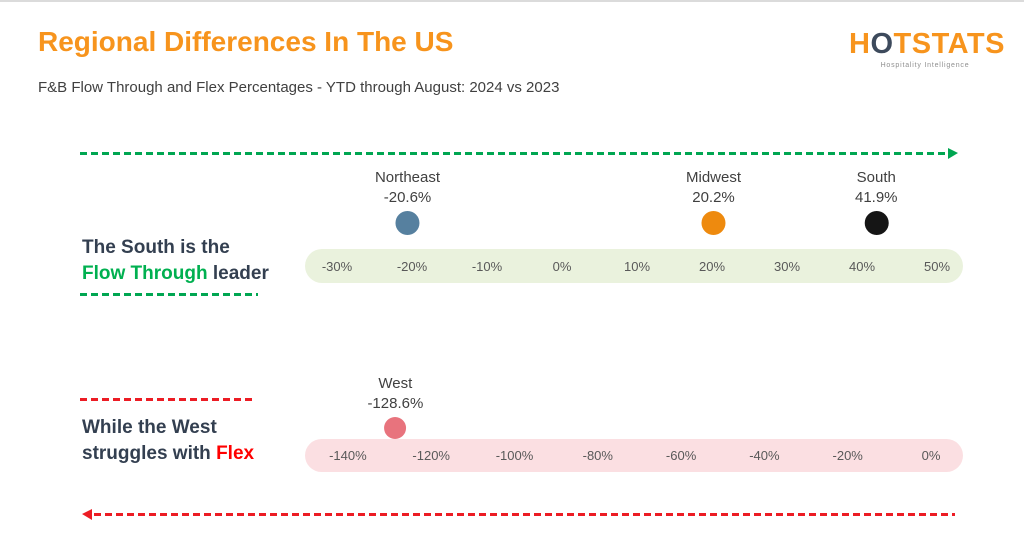 The image size is (1024, 551). Describe the element at coordinates (238, 273) in the screenshot. I see `flow-through-annotation-line2-rest: leader` at that location.